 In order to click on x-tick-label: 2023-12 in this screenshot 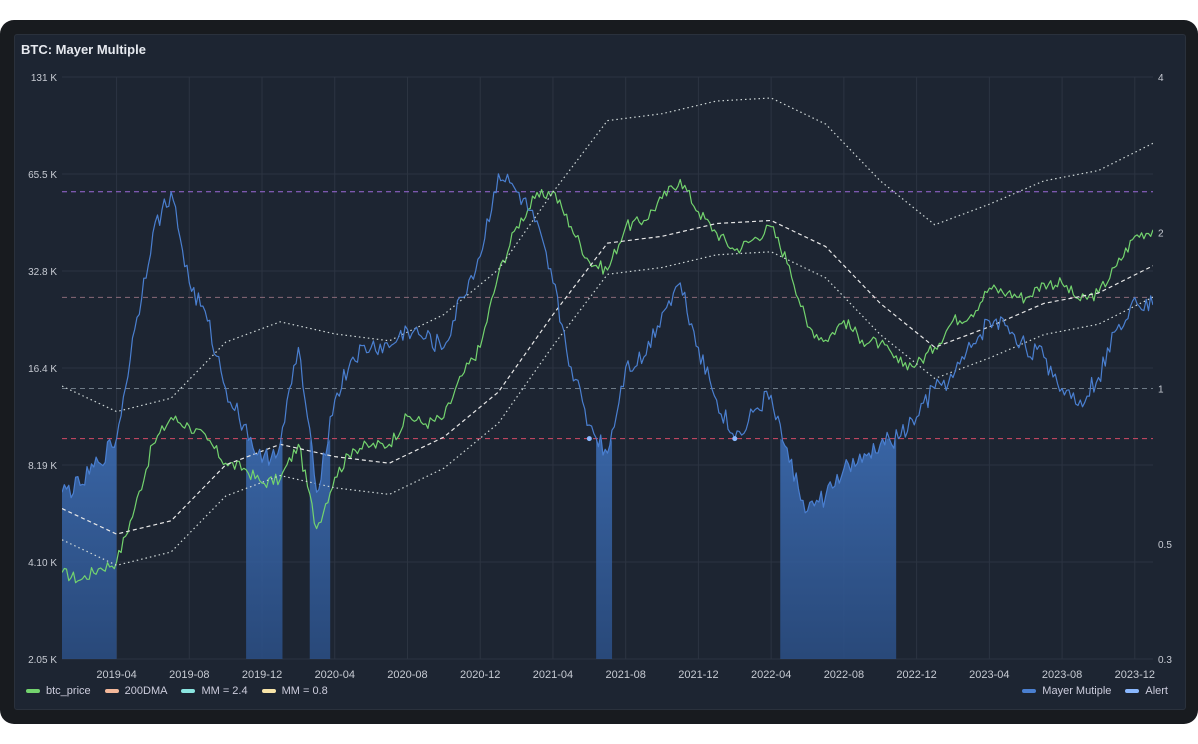, I will do `click(1135, 675)`.